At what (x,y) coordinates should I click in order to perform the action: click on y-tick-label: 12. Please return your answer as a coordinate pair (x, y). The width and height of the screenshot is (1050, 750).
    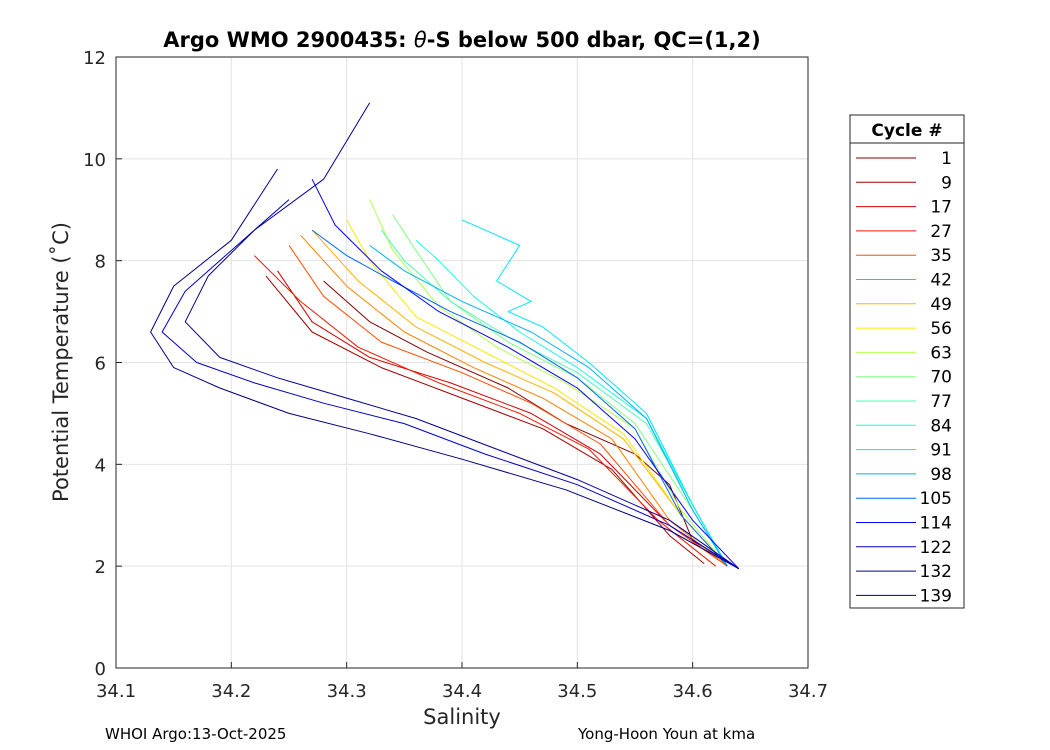
    Looking at the image, I should click on (94, 58).